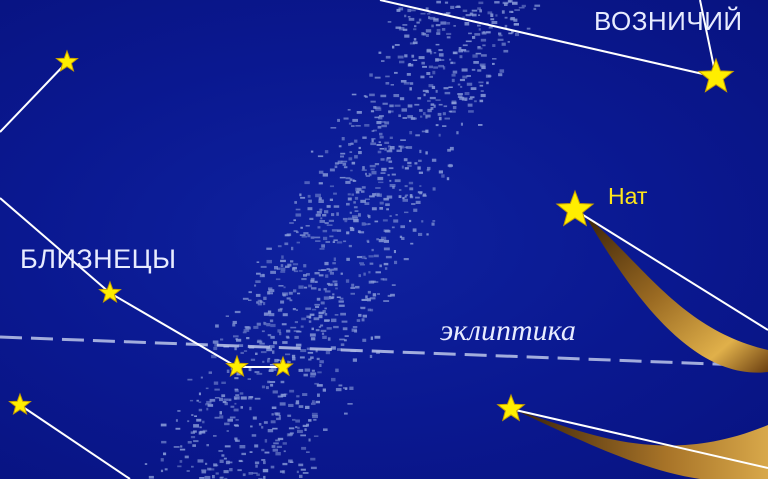 The image size is (768, 479). Describe the element at coordinates (628, 196) in the screenshot. I see `star-label-nath: Нат` at that location.